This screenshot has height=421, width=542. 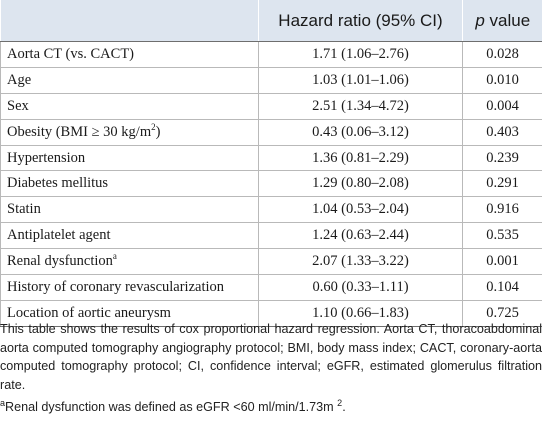 What do you see at coordinates (502, 313) in the screenshot?
I see `row-p-value: 0.725` at bounding box center [502, 313].